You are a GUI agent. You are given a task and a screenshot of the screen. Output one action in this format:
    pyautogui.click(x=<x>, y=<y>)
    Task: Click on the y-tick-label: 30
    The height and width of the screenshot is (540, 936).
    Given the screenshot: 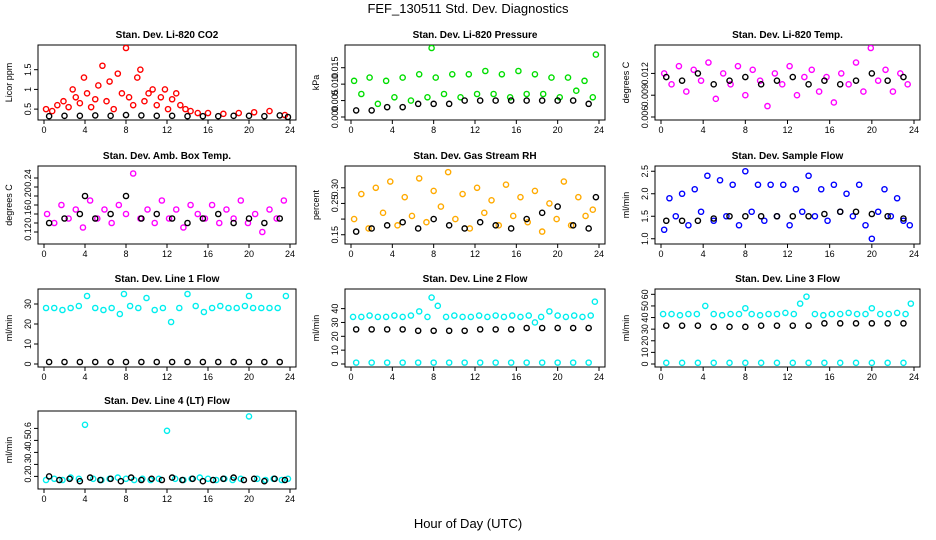 What is the action you would take?
    pyautogui.click(x=645, y=329)
    